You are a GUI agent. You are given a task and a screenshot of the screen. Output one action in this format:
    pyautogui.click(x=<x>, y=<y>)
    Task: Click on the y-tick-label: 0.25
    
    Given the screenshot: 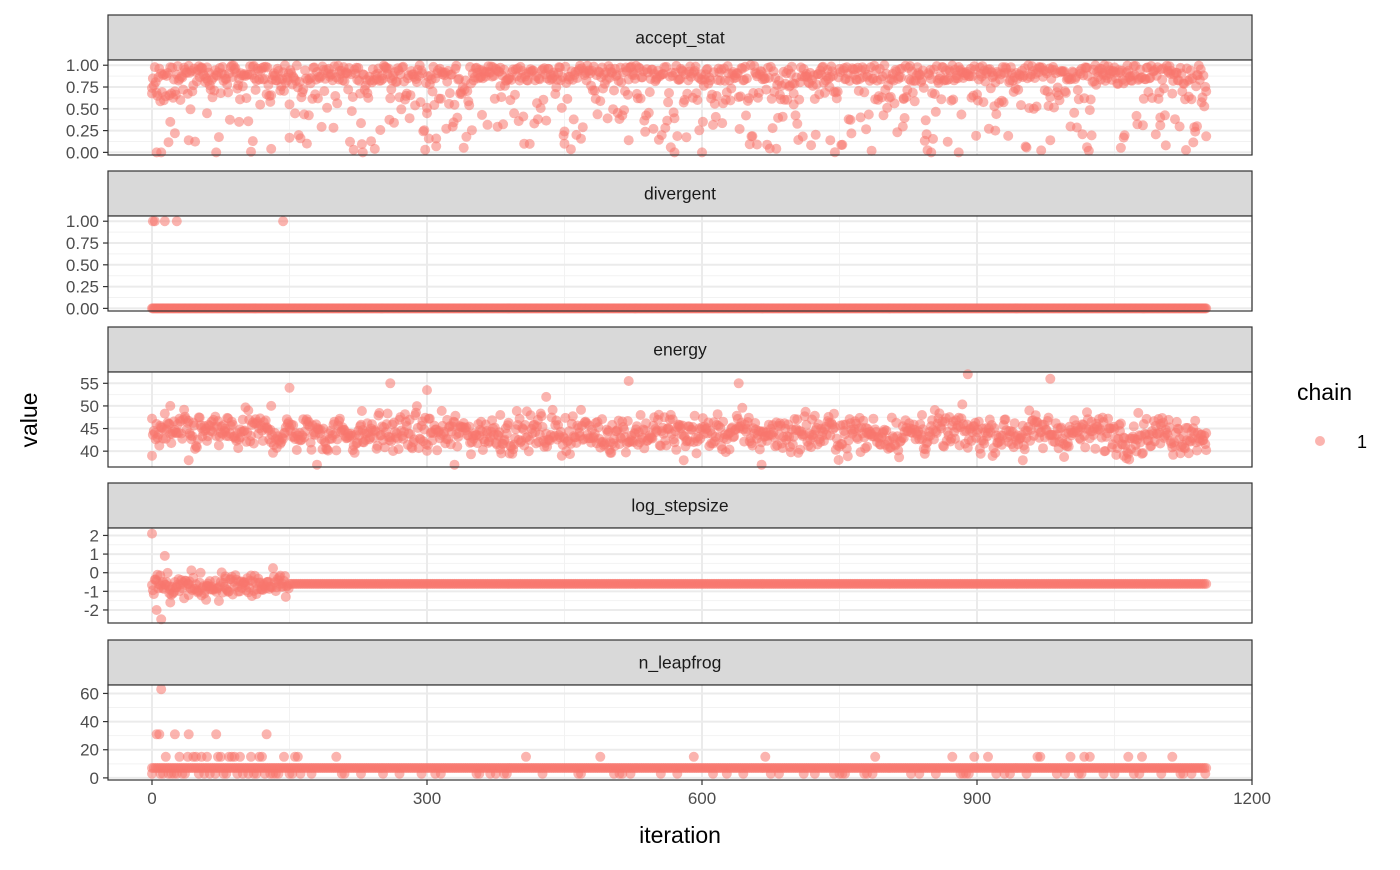 What is the action you would take?
    pyautogui.click(x=82, y=287)
    